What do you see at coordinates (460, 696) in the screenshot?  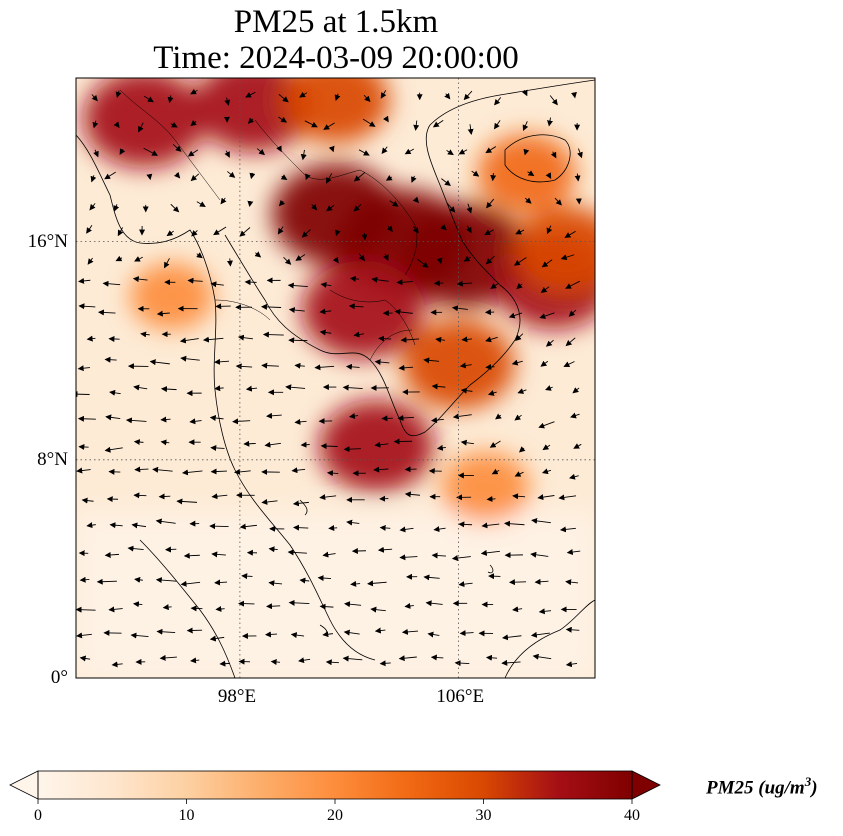 I see `lon-tick-label: 106°E` at bounding box center [460, 696].